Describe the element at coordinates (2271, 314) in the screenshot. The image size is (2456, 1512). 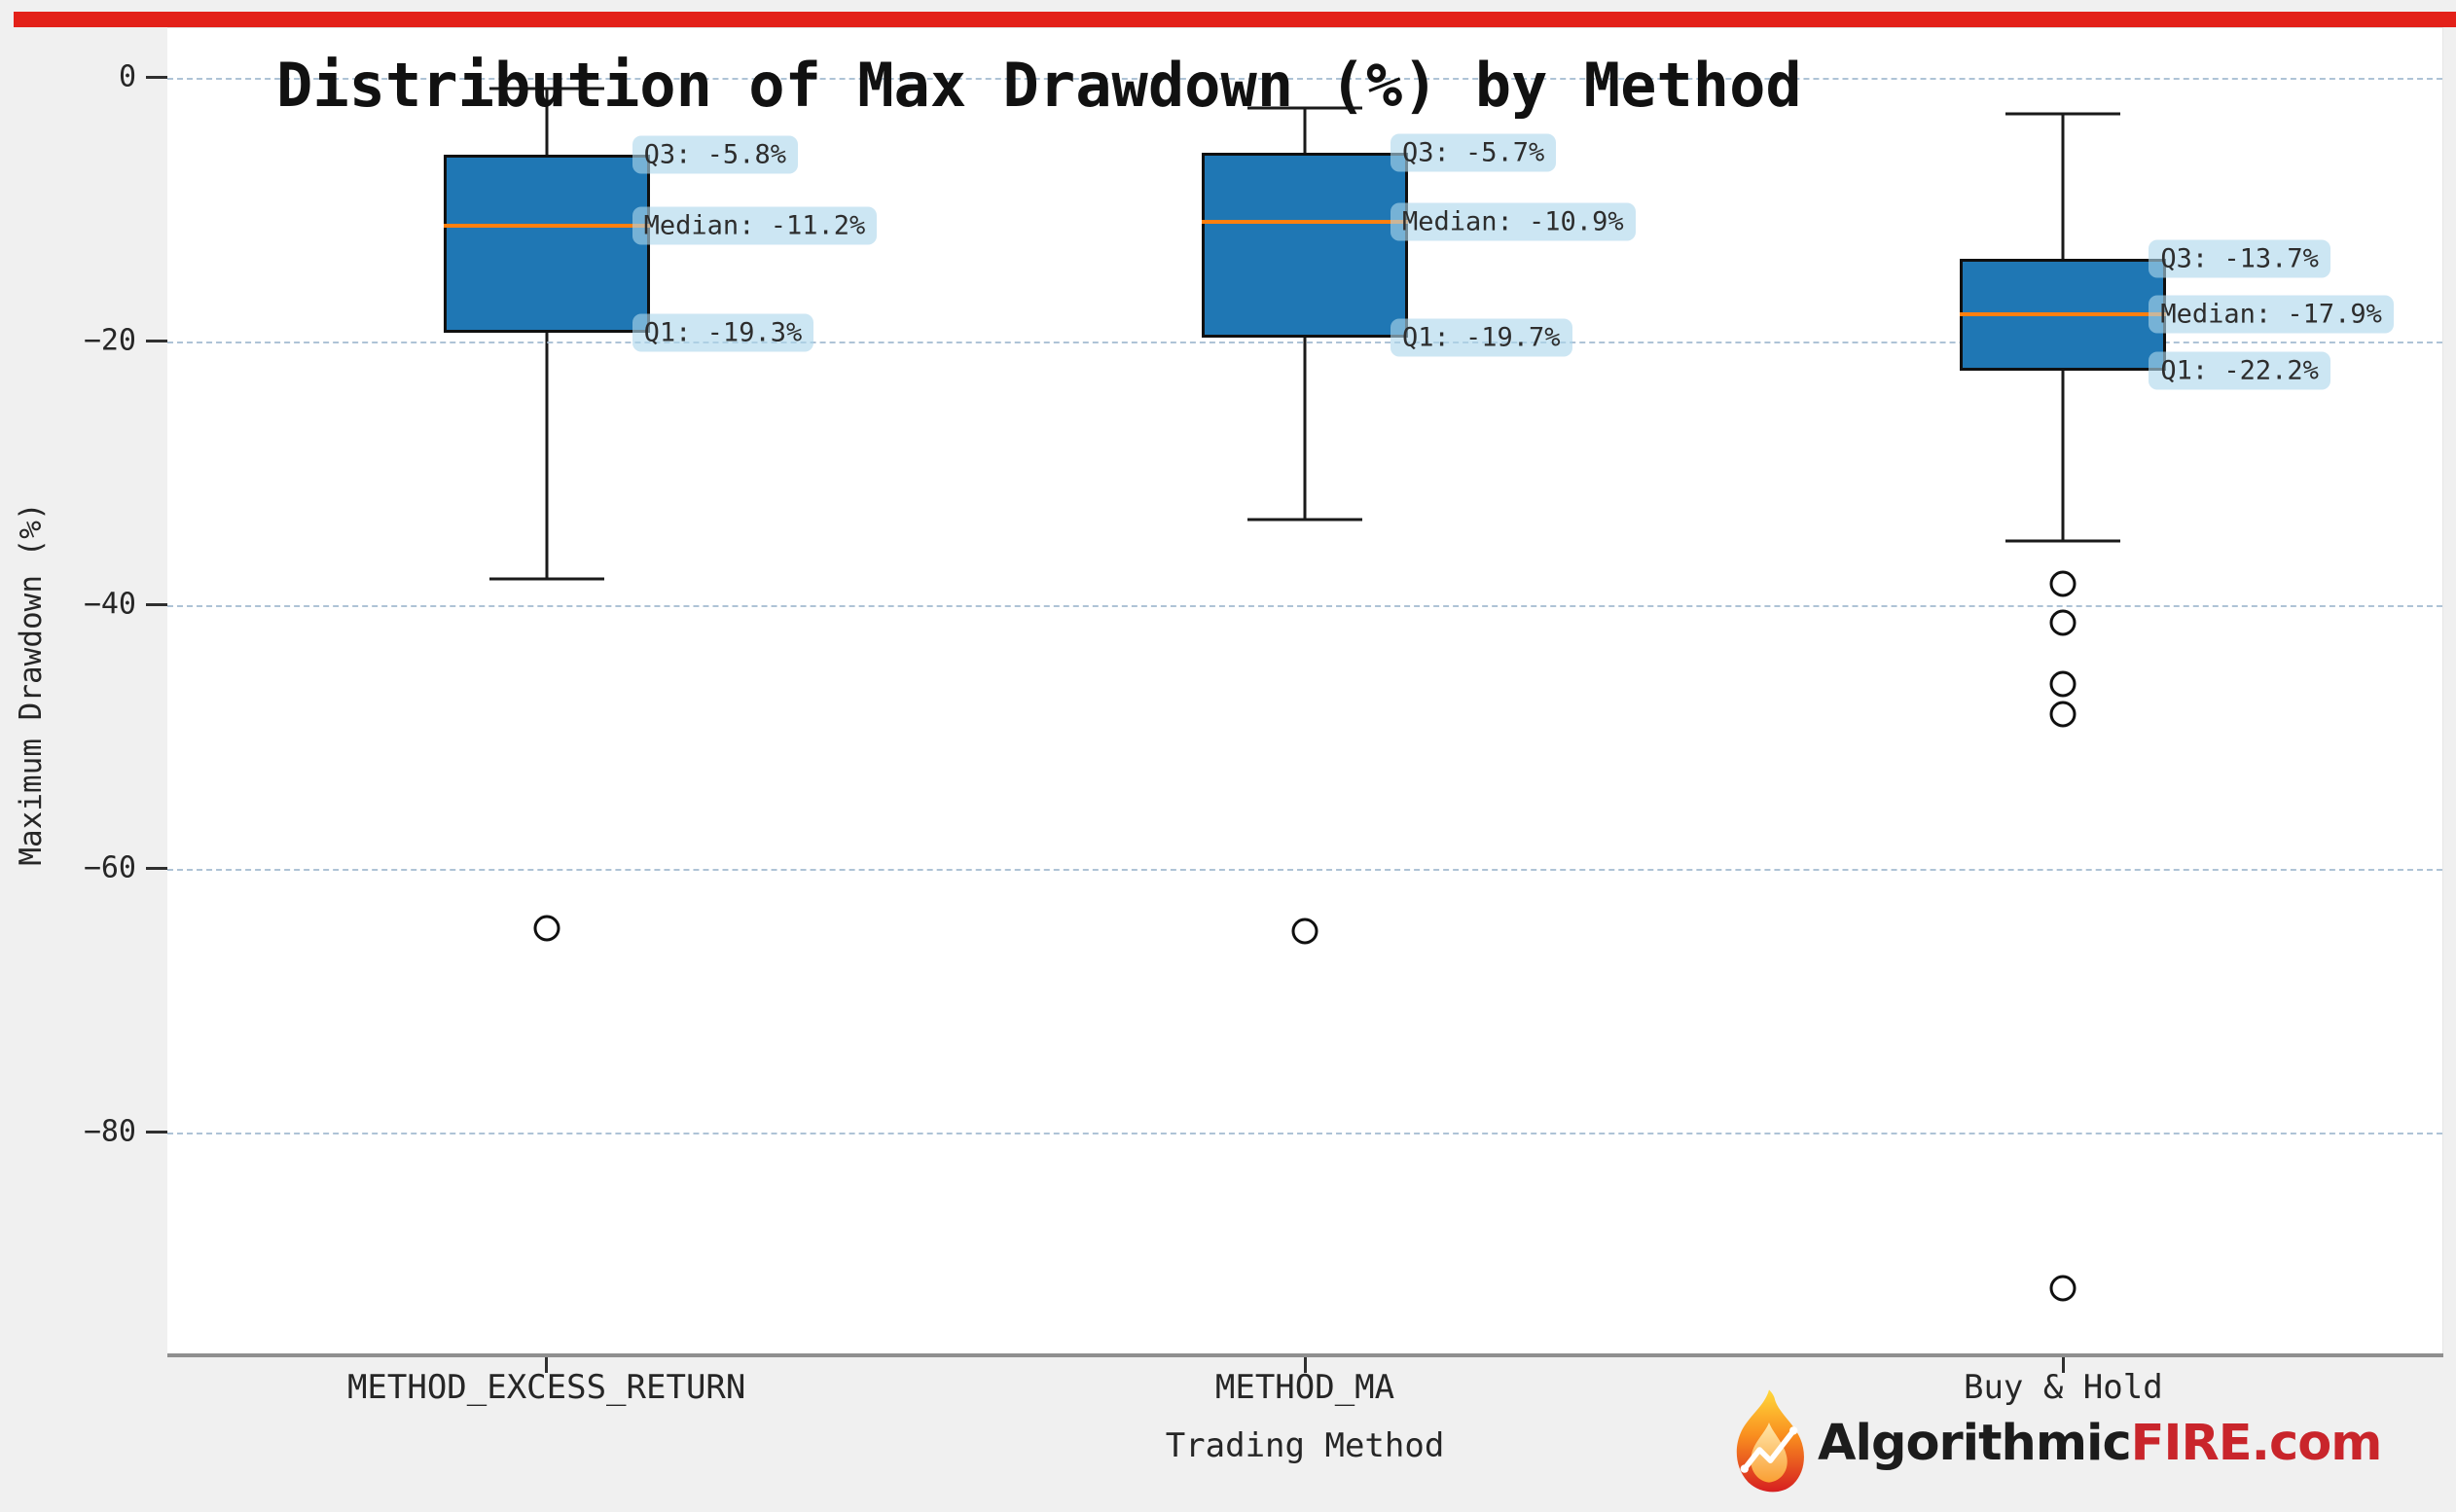
I see `median-annotation: Median: -17.9%` at that location.